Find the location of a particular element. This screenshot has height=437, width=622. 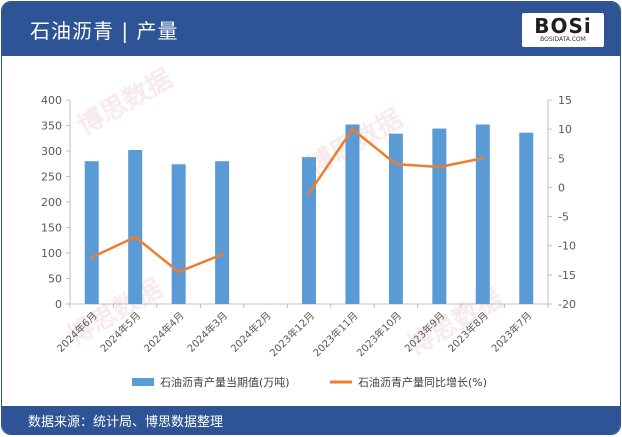

logo-subtext: BOSIDATA.COM is located at coordinates (563, 39).